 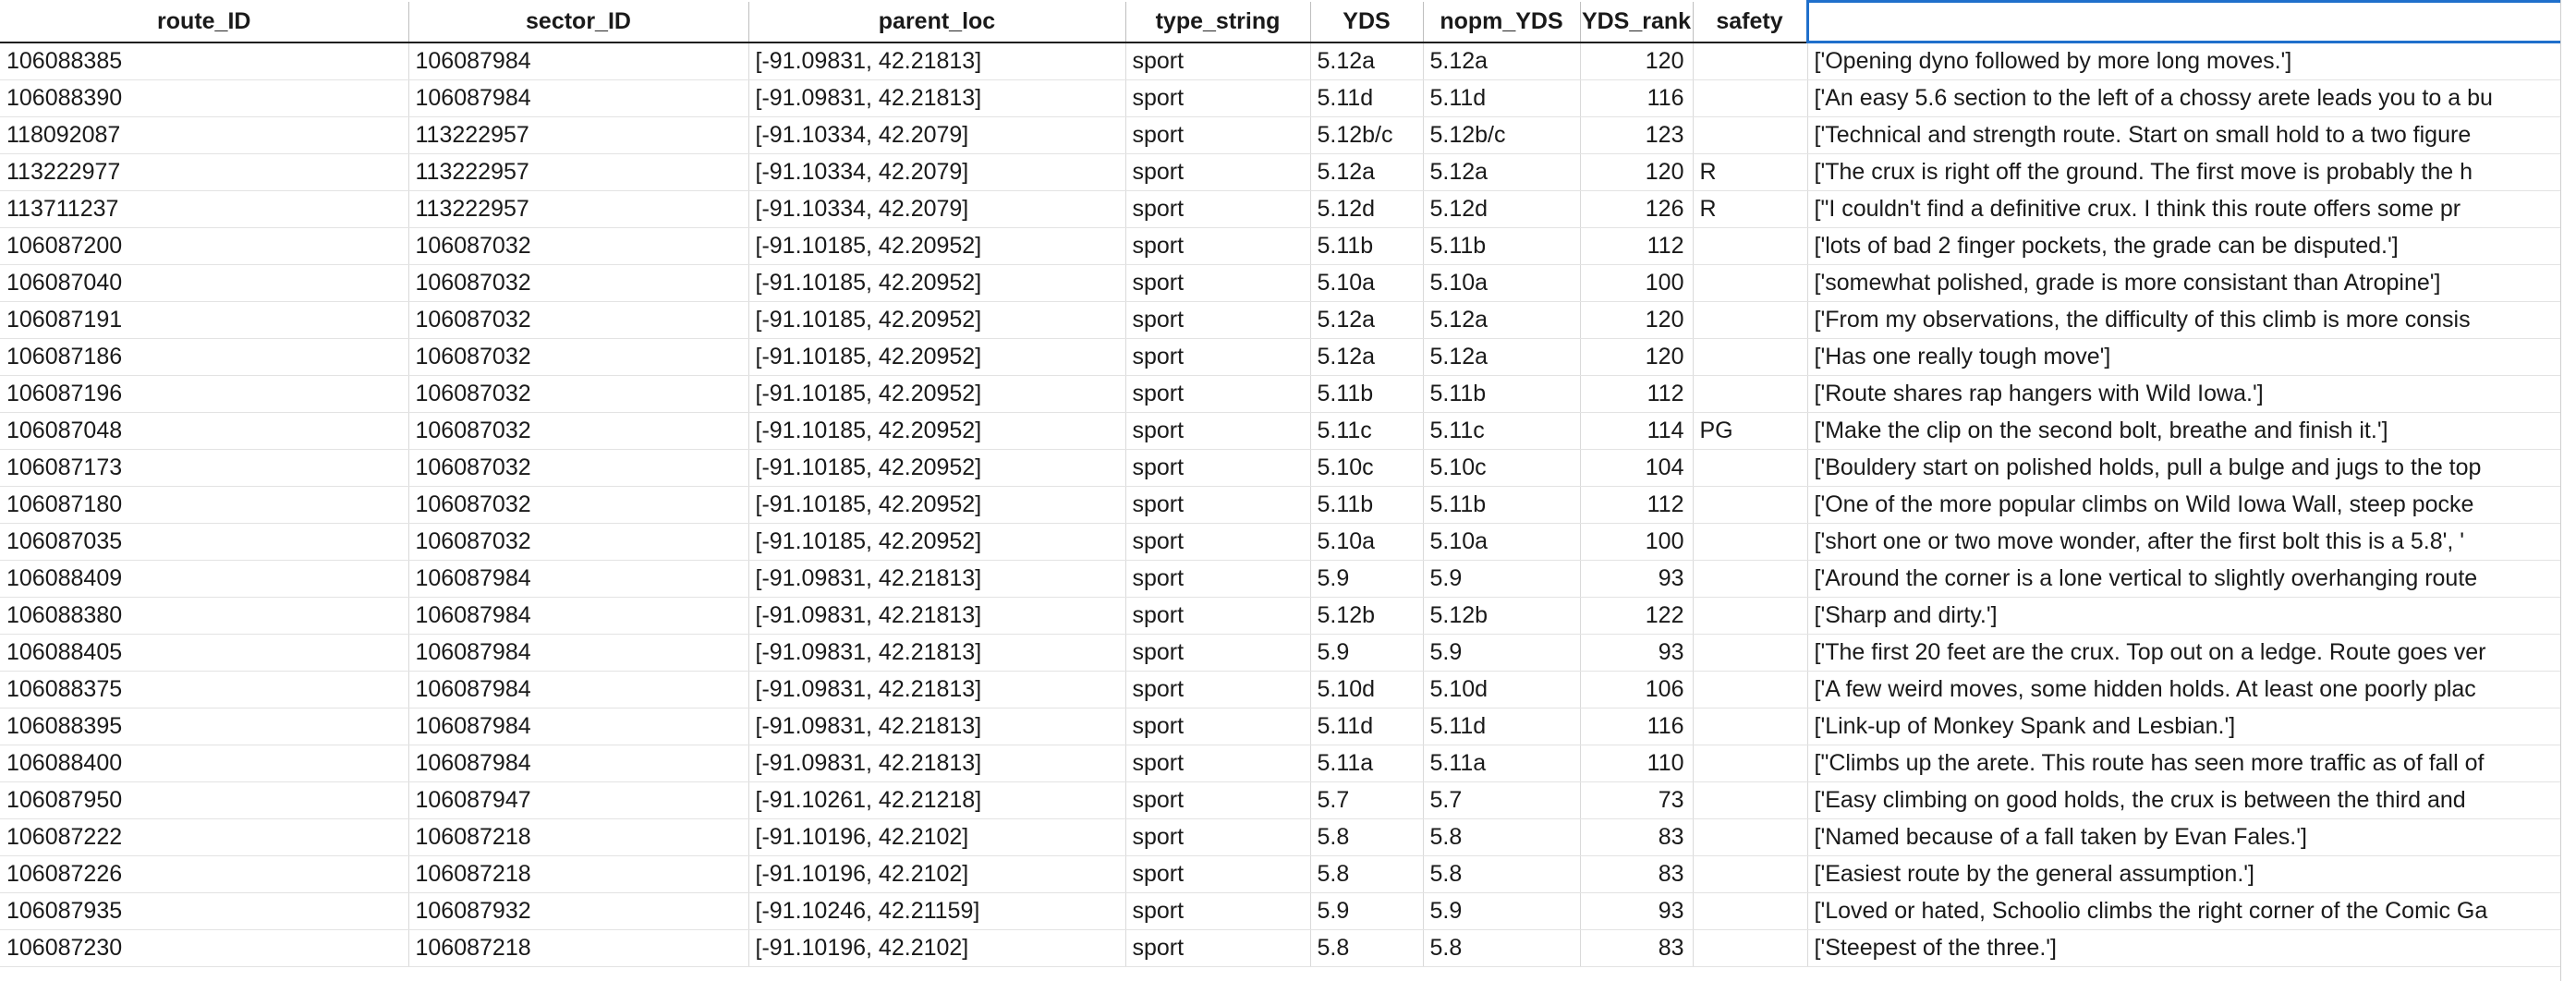 What do you see at coordinates (204, 653) in the screenshot?
I see `cell-route-id: 106088405` at bounding box center [204, 653].